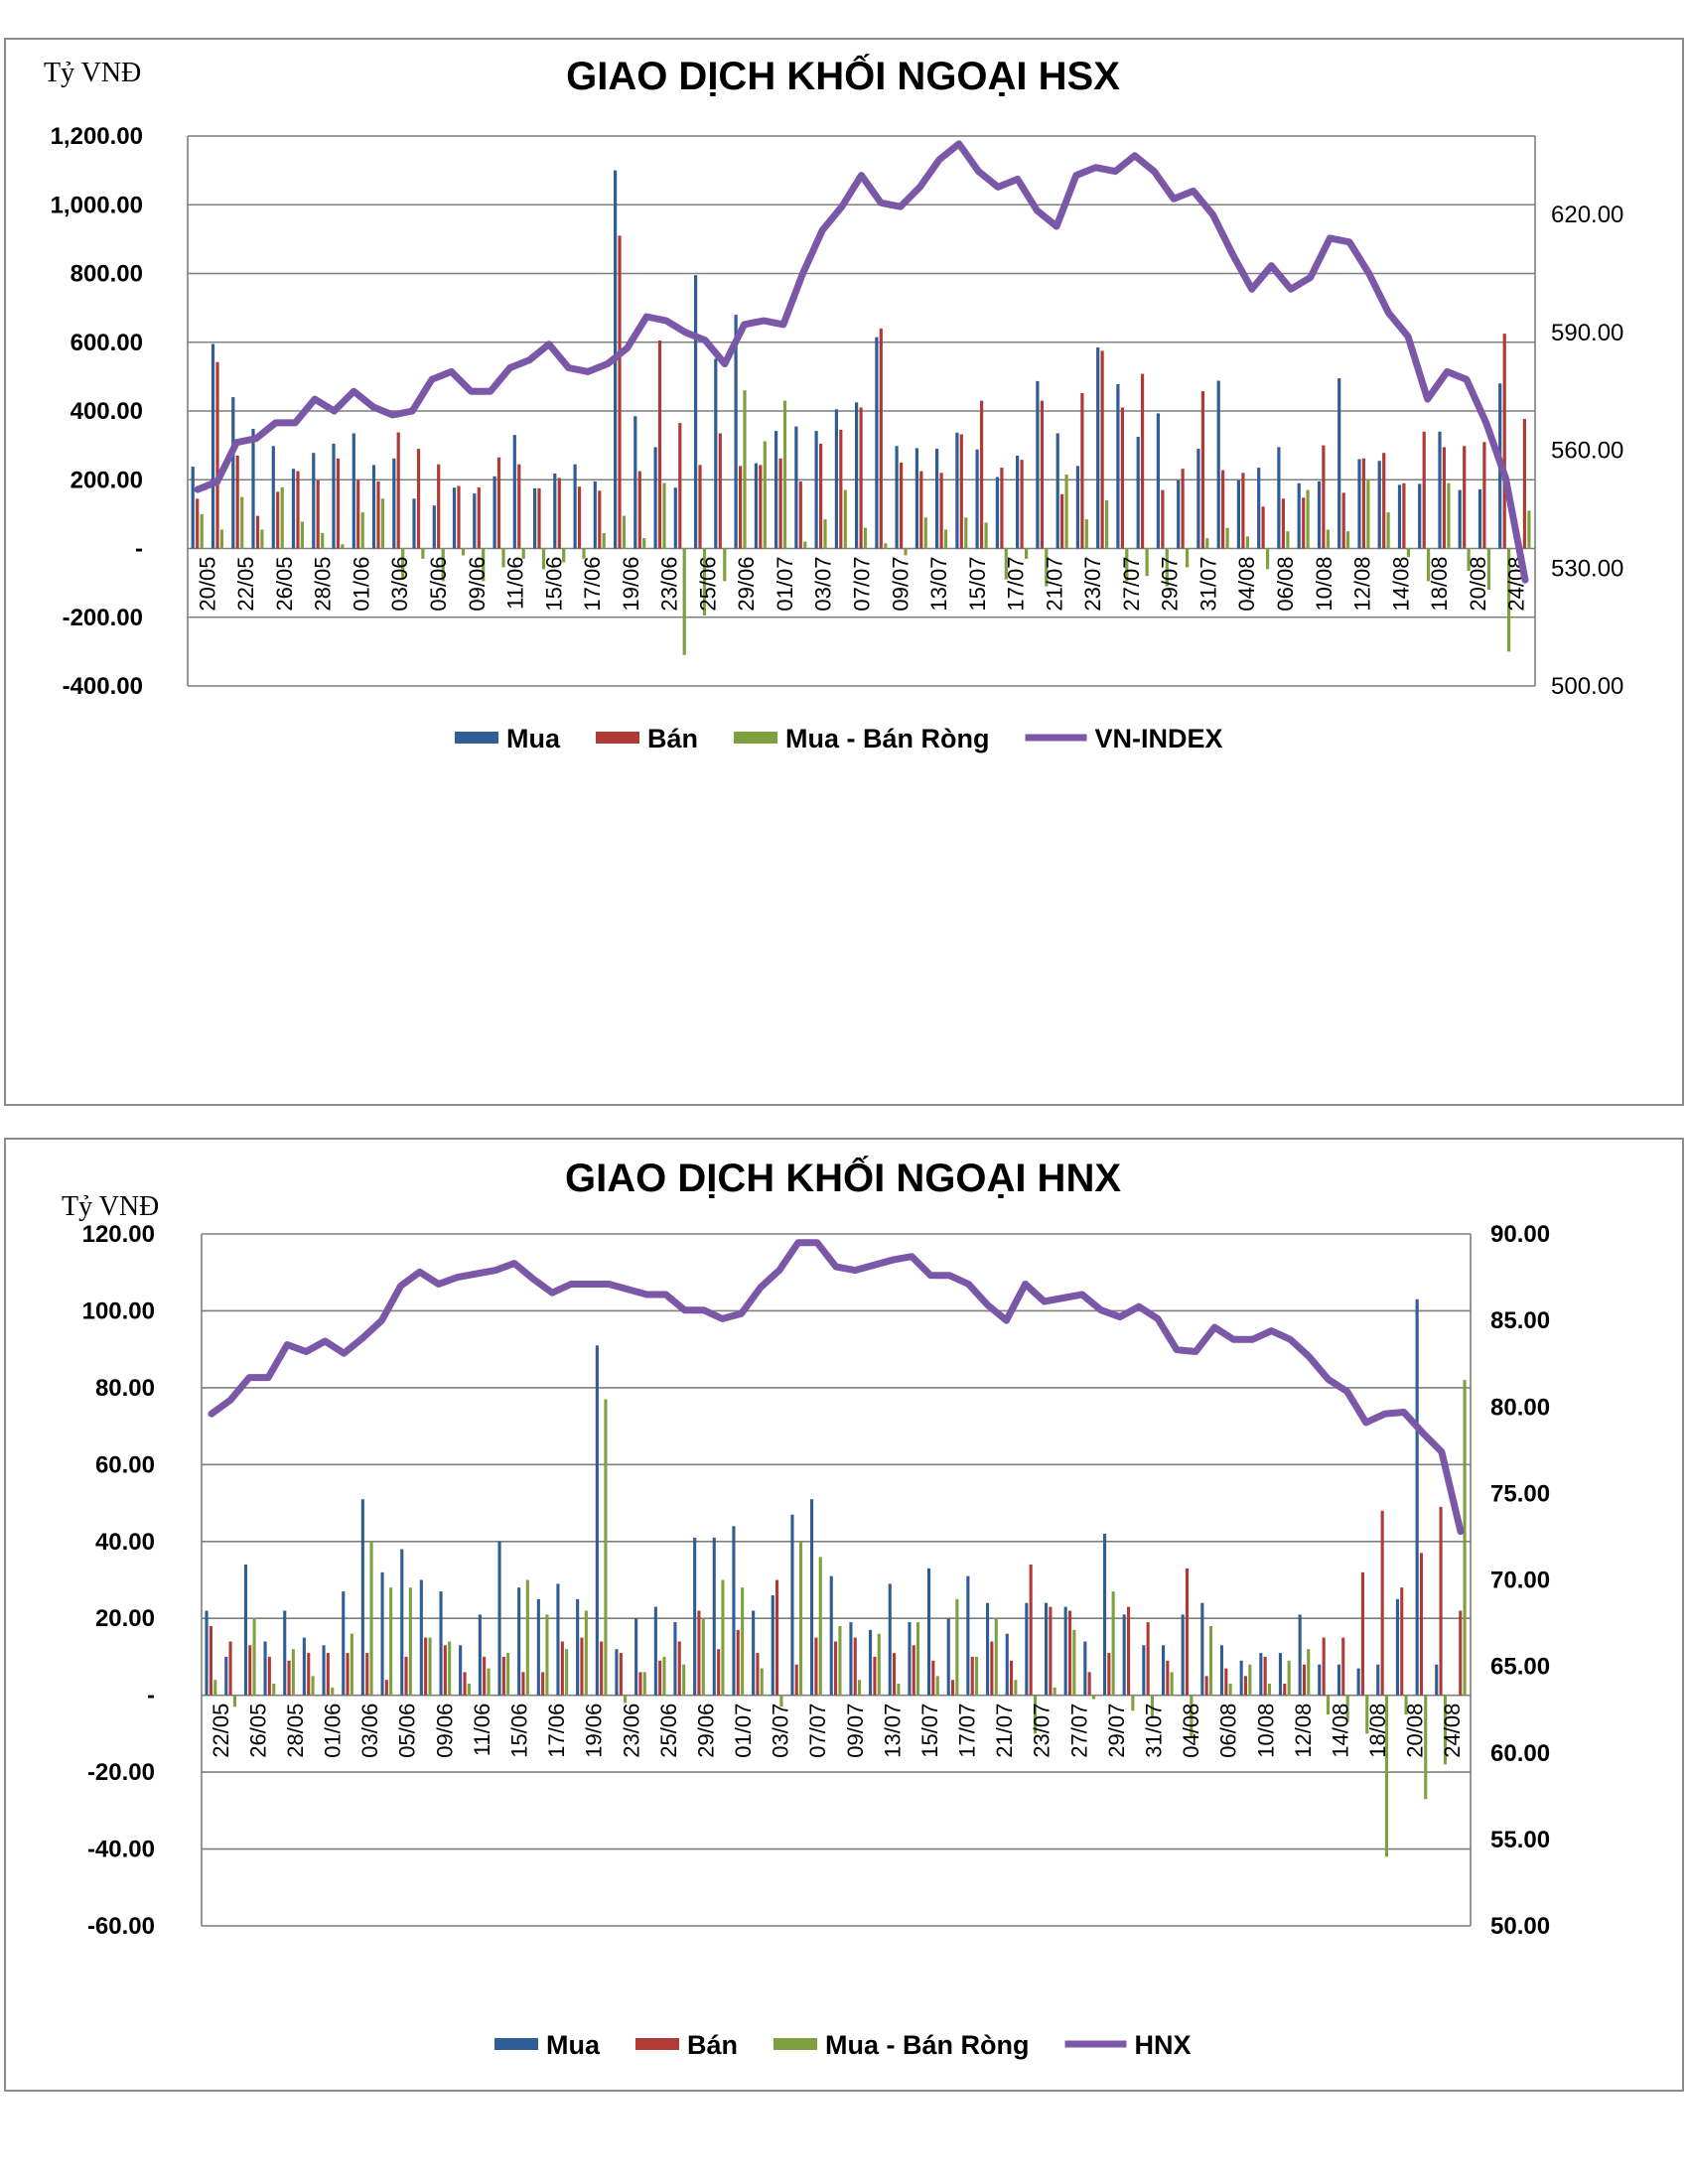 The height and width of the screenshot is (2184, 1688). Describe the element at coordinates (121, 1926) in the screenshot. I see `y-tick-label: -60.00` at that location.